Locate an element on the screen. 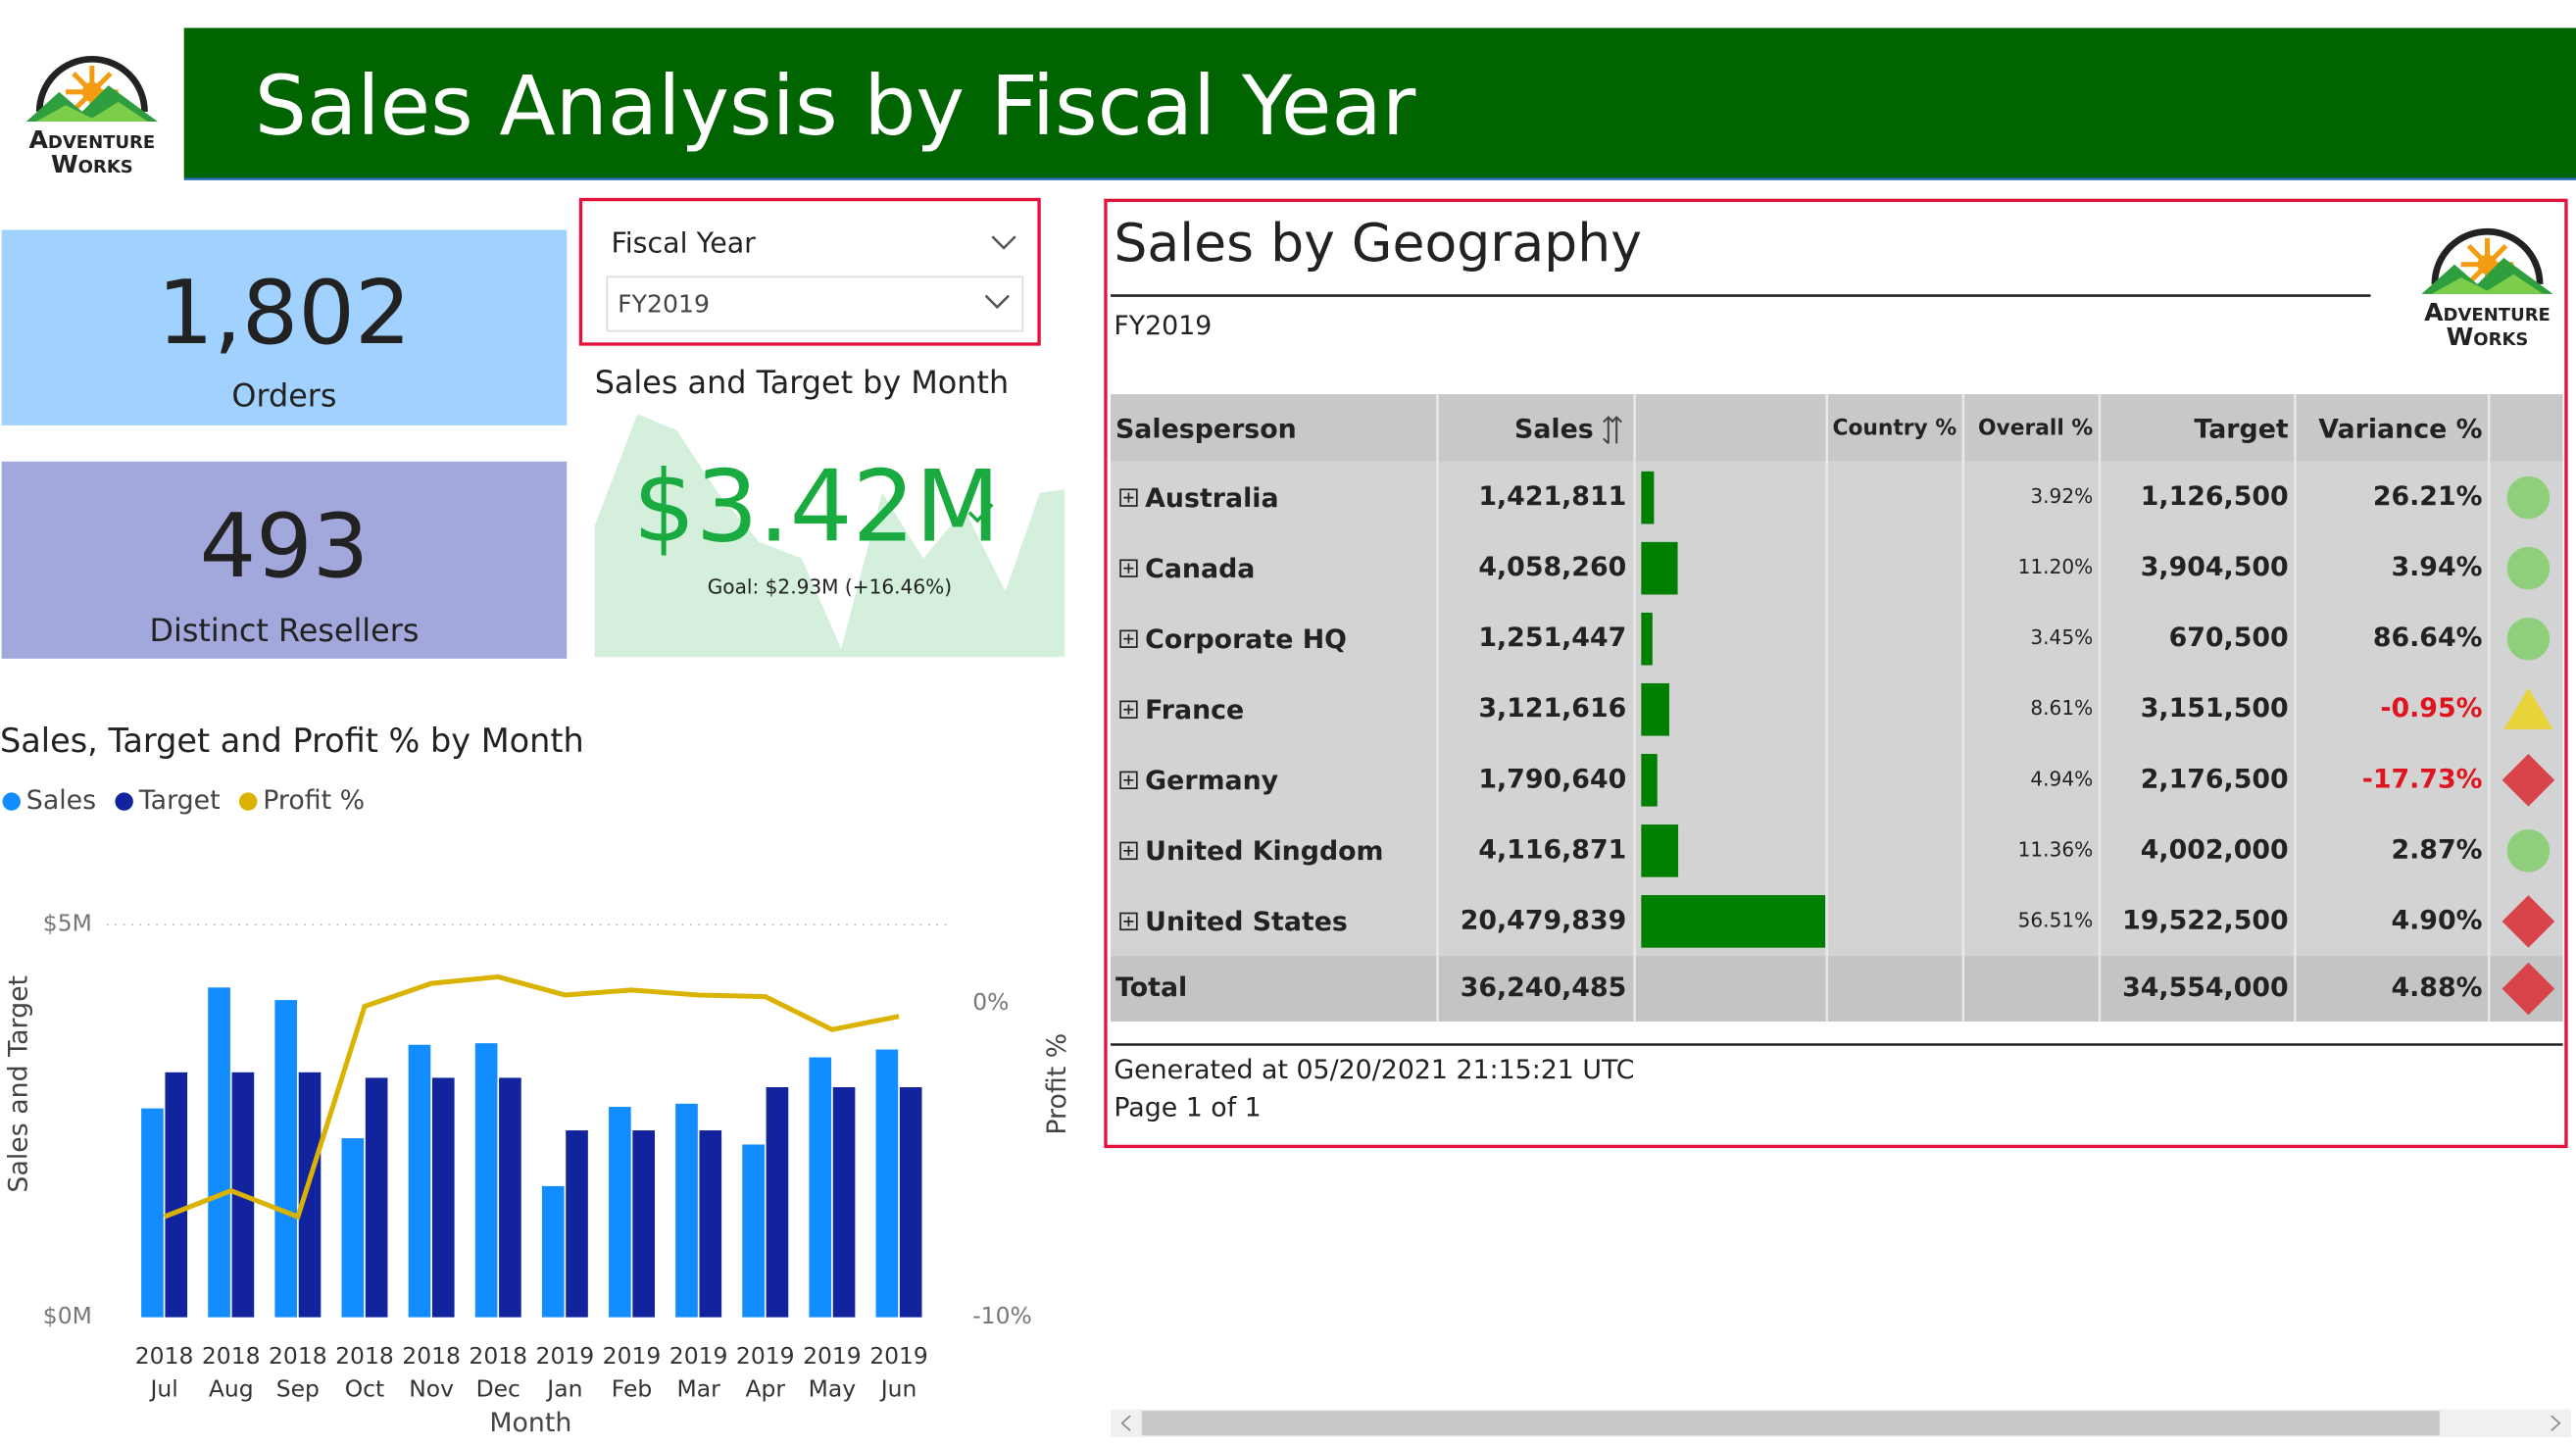  card-value: 493 is located at coordinates (285, 546).